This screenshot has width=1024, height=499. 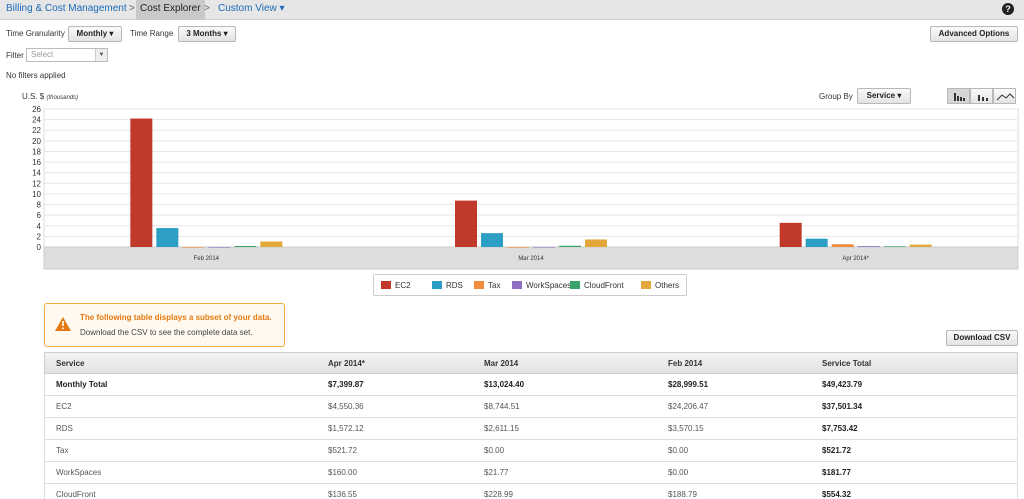 I want to click on custom-view-dropdown: Custom View ▾, so click(x=251, y=8).